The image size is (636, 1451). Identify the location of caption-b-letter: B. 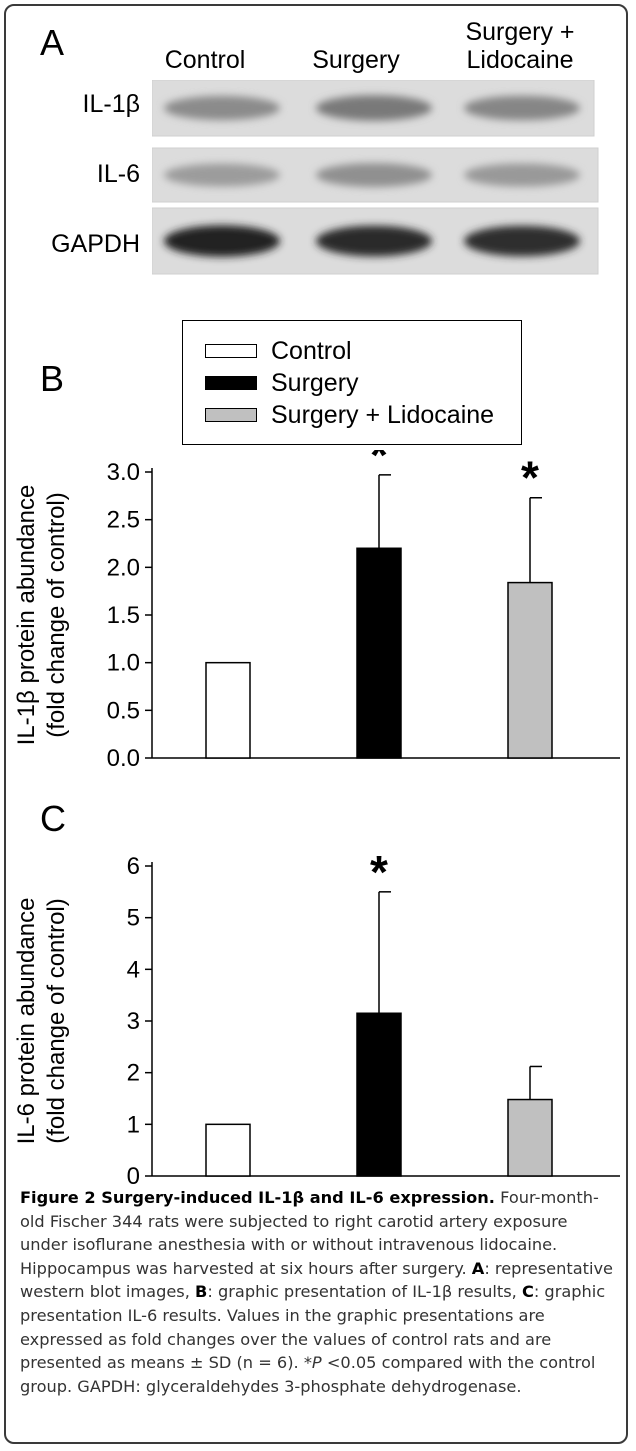
(201, 1292).